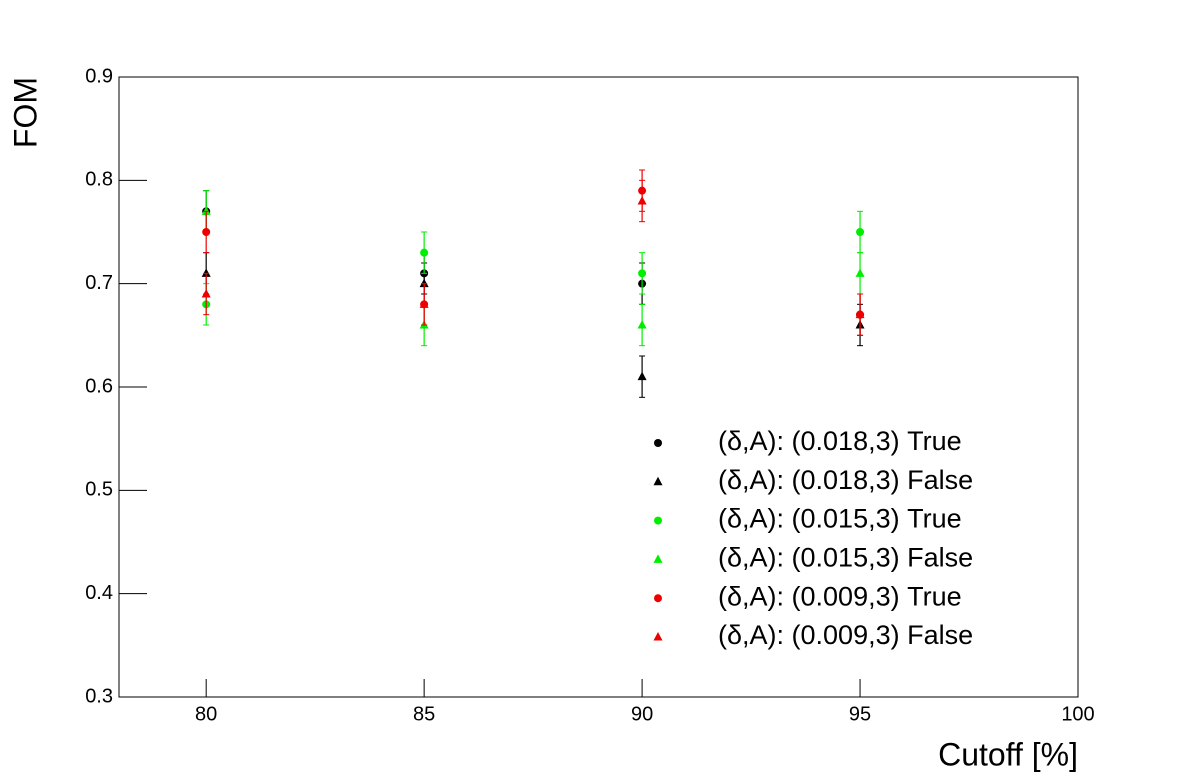 This screenshot has height=774, width=1198. What do you see at coordinates (99, 180) in the screenshot?
I see `y-tick-label: 0.8` at bounding box center [99, 180].